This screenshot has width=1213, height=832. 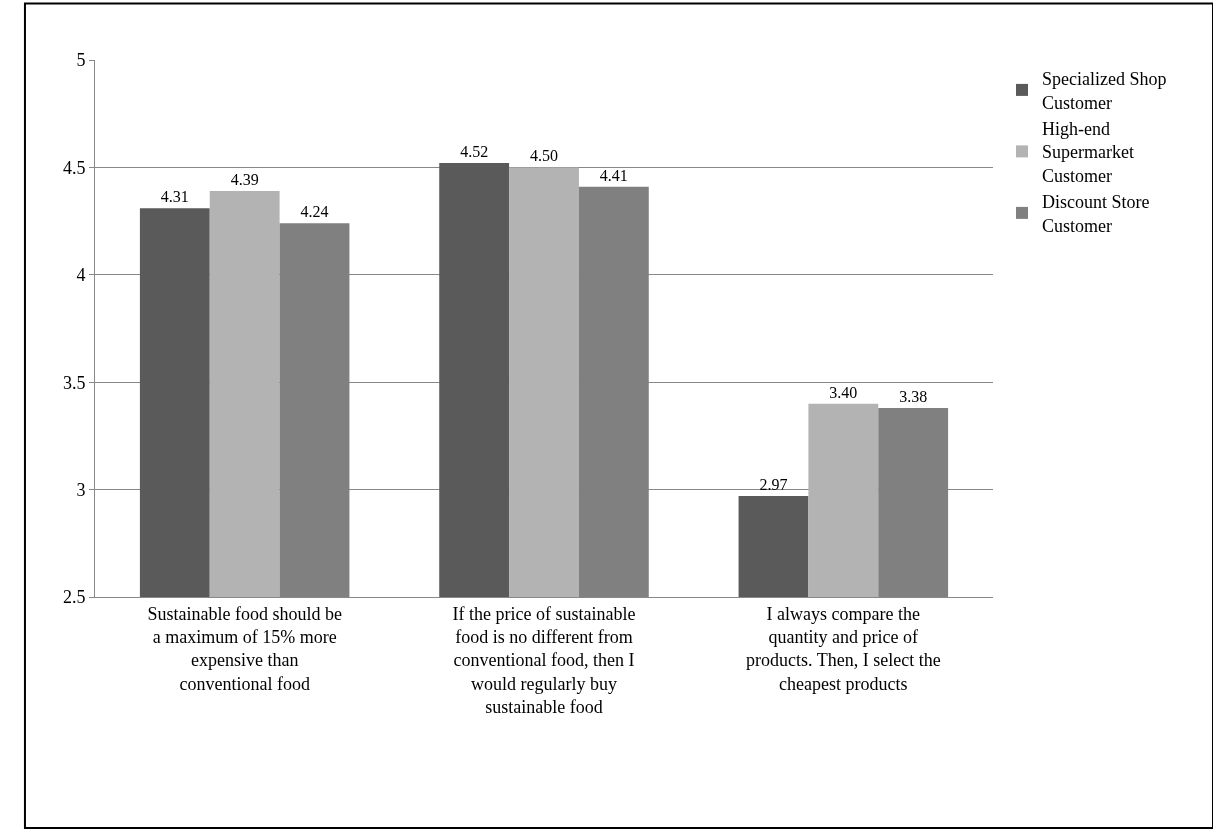 I want to click on y-tick-label: 3.5, so click(x=74, y=382).